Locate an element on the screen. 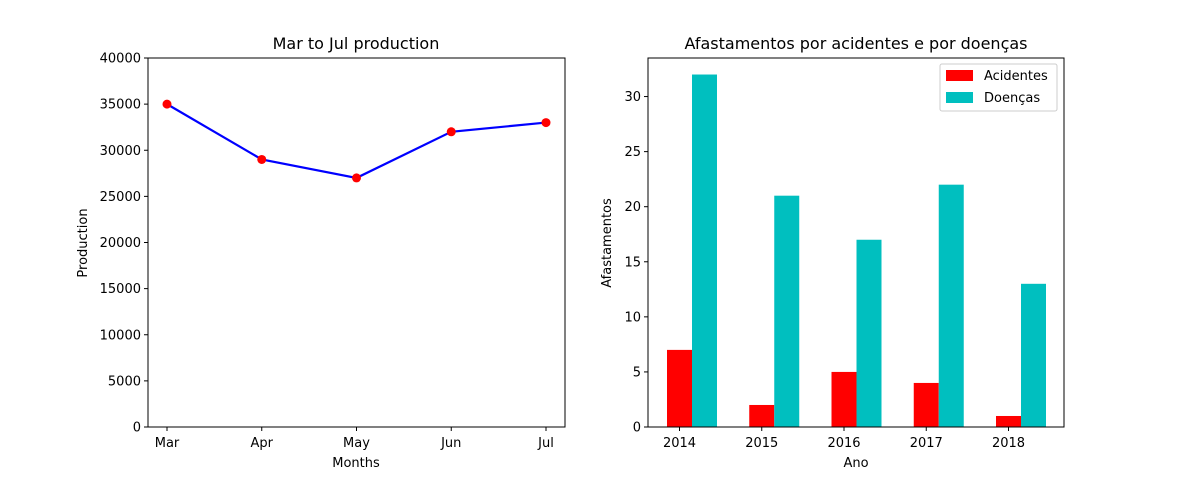  chart1-y-axis-label: Production is located at coordinates (83, 242).